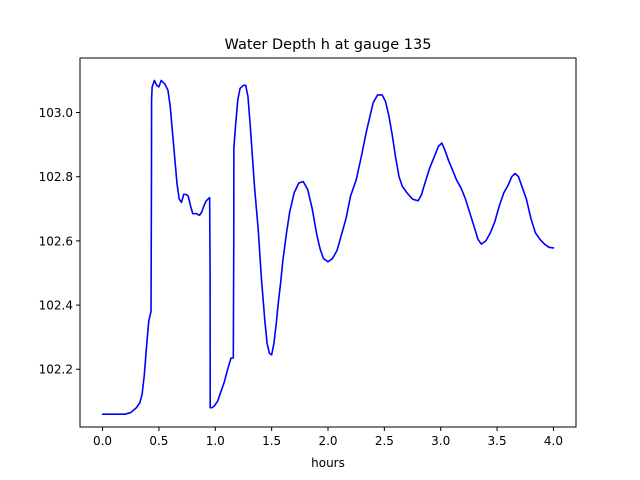 This screenshot has width=640, height=480. Describe the element at coordinates (102, 441) in the screenshot. I see `x-tick-label: 0.0` at that location.